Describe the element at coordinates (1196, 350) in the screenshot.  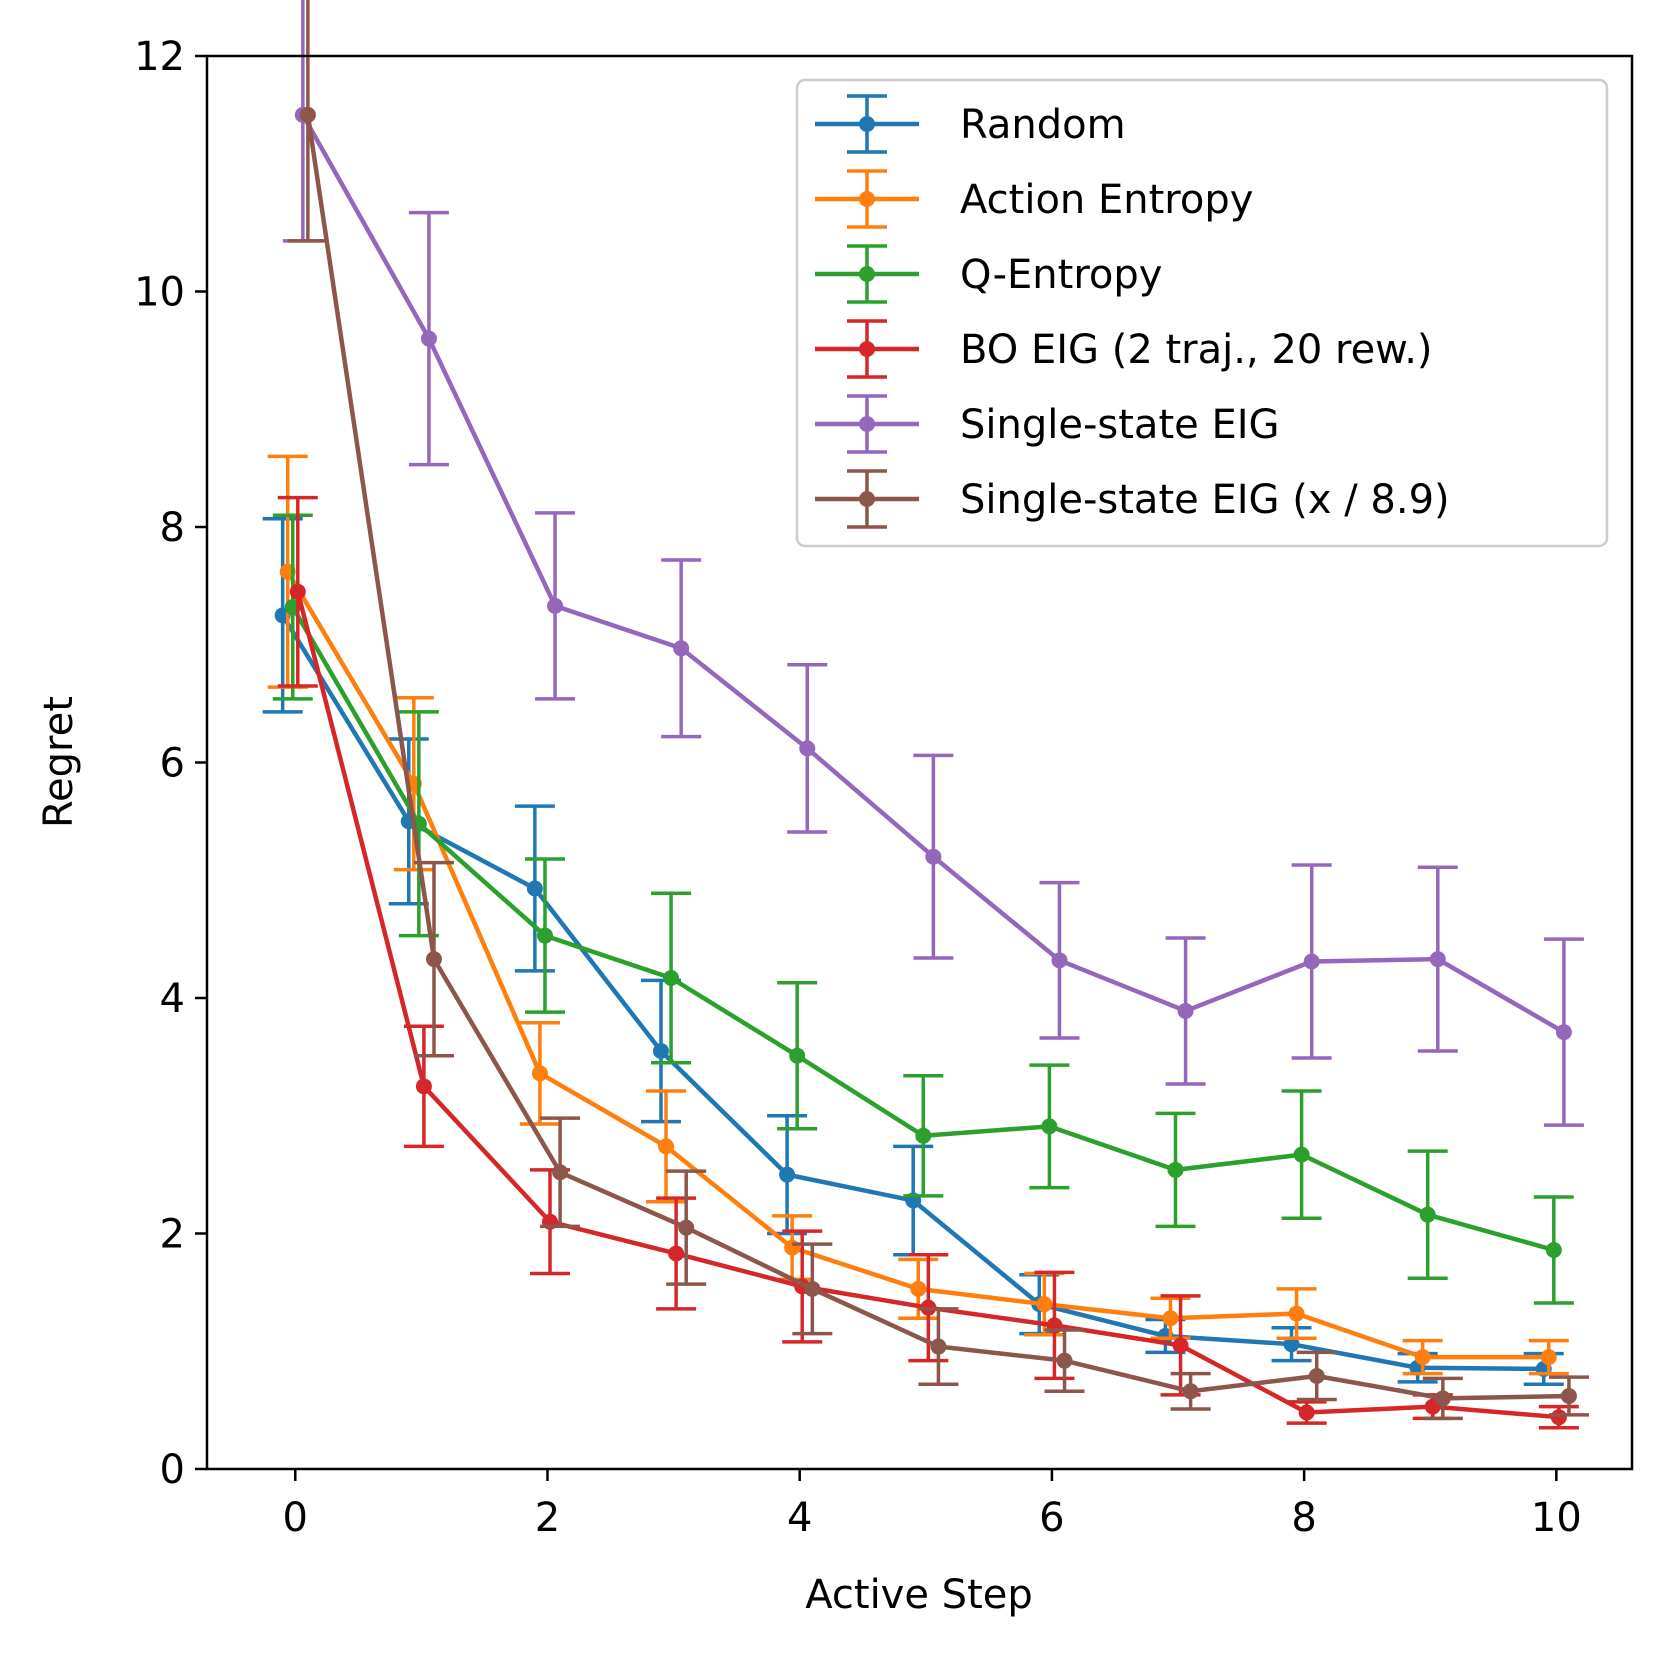
I see `legend-label: BO EIG (2 traj., 20 rew.)` at that location.